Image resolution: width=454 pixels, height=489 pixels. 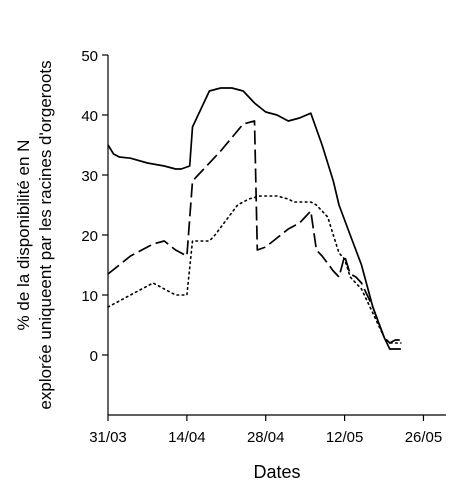 What do you see at coordinates (108, 437) in the screenshot?
I see `x-tick-label: 31/03` at bounding box center [108, 437].